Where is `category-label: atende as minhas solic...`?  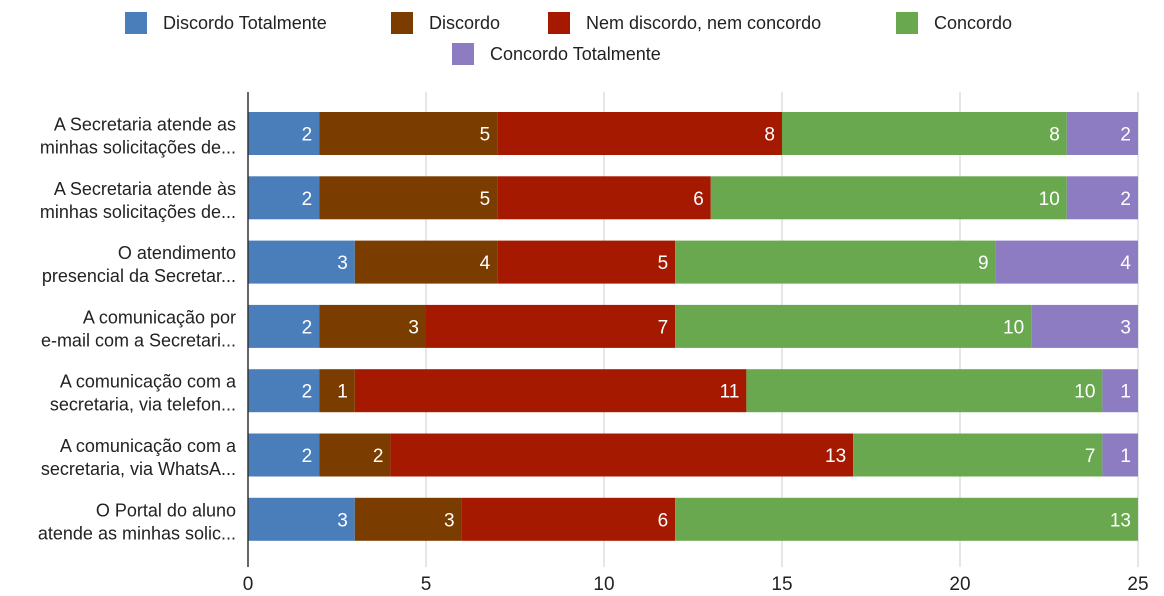 category-label: atende as minhas solic... is located at coordinates (137, 533).